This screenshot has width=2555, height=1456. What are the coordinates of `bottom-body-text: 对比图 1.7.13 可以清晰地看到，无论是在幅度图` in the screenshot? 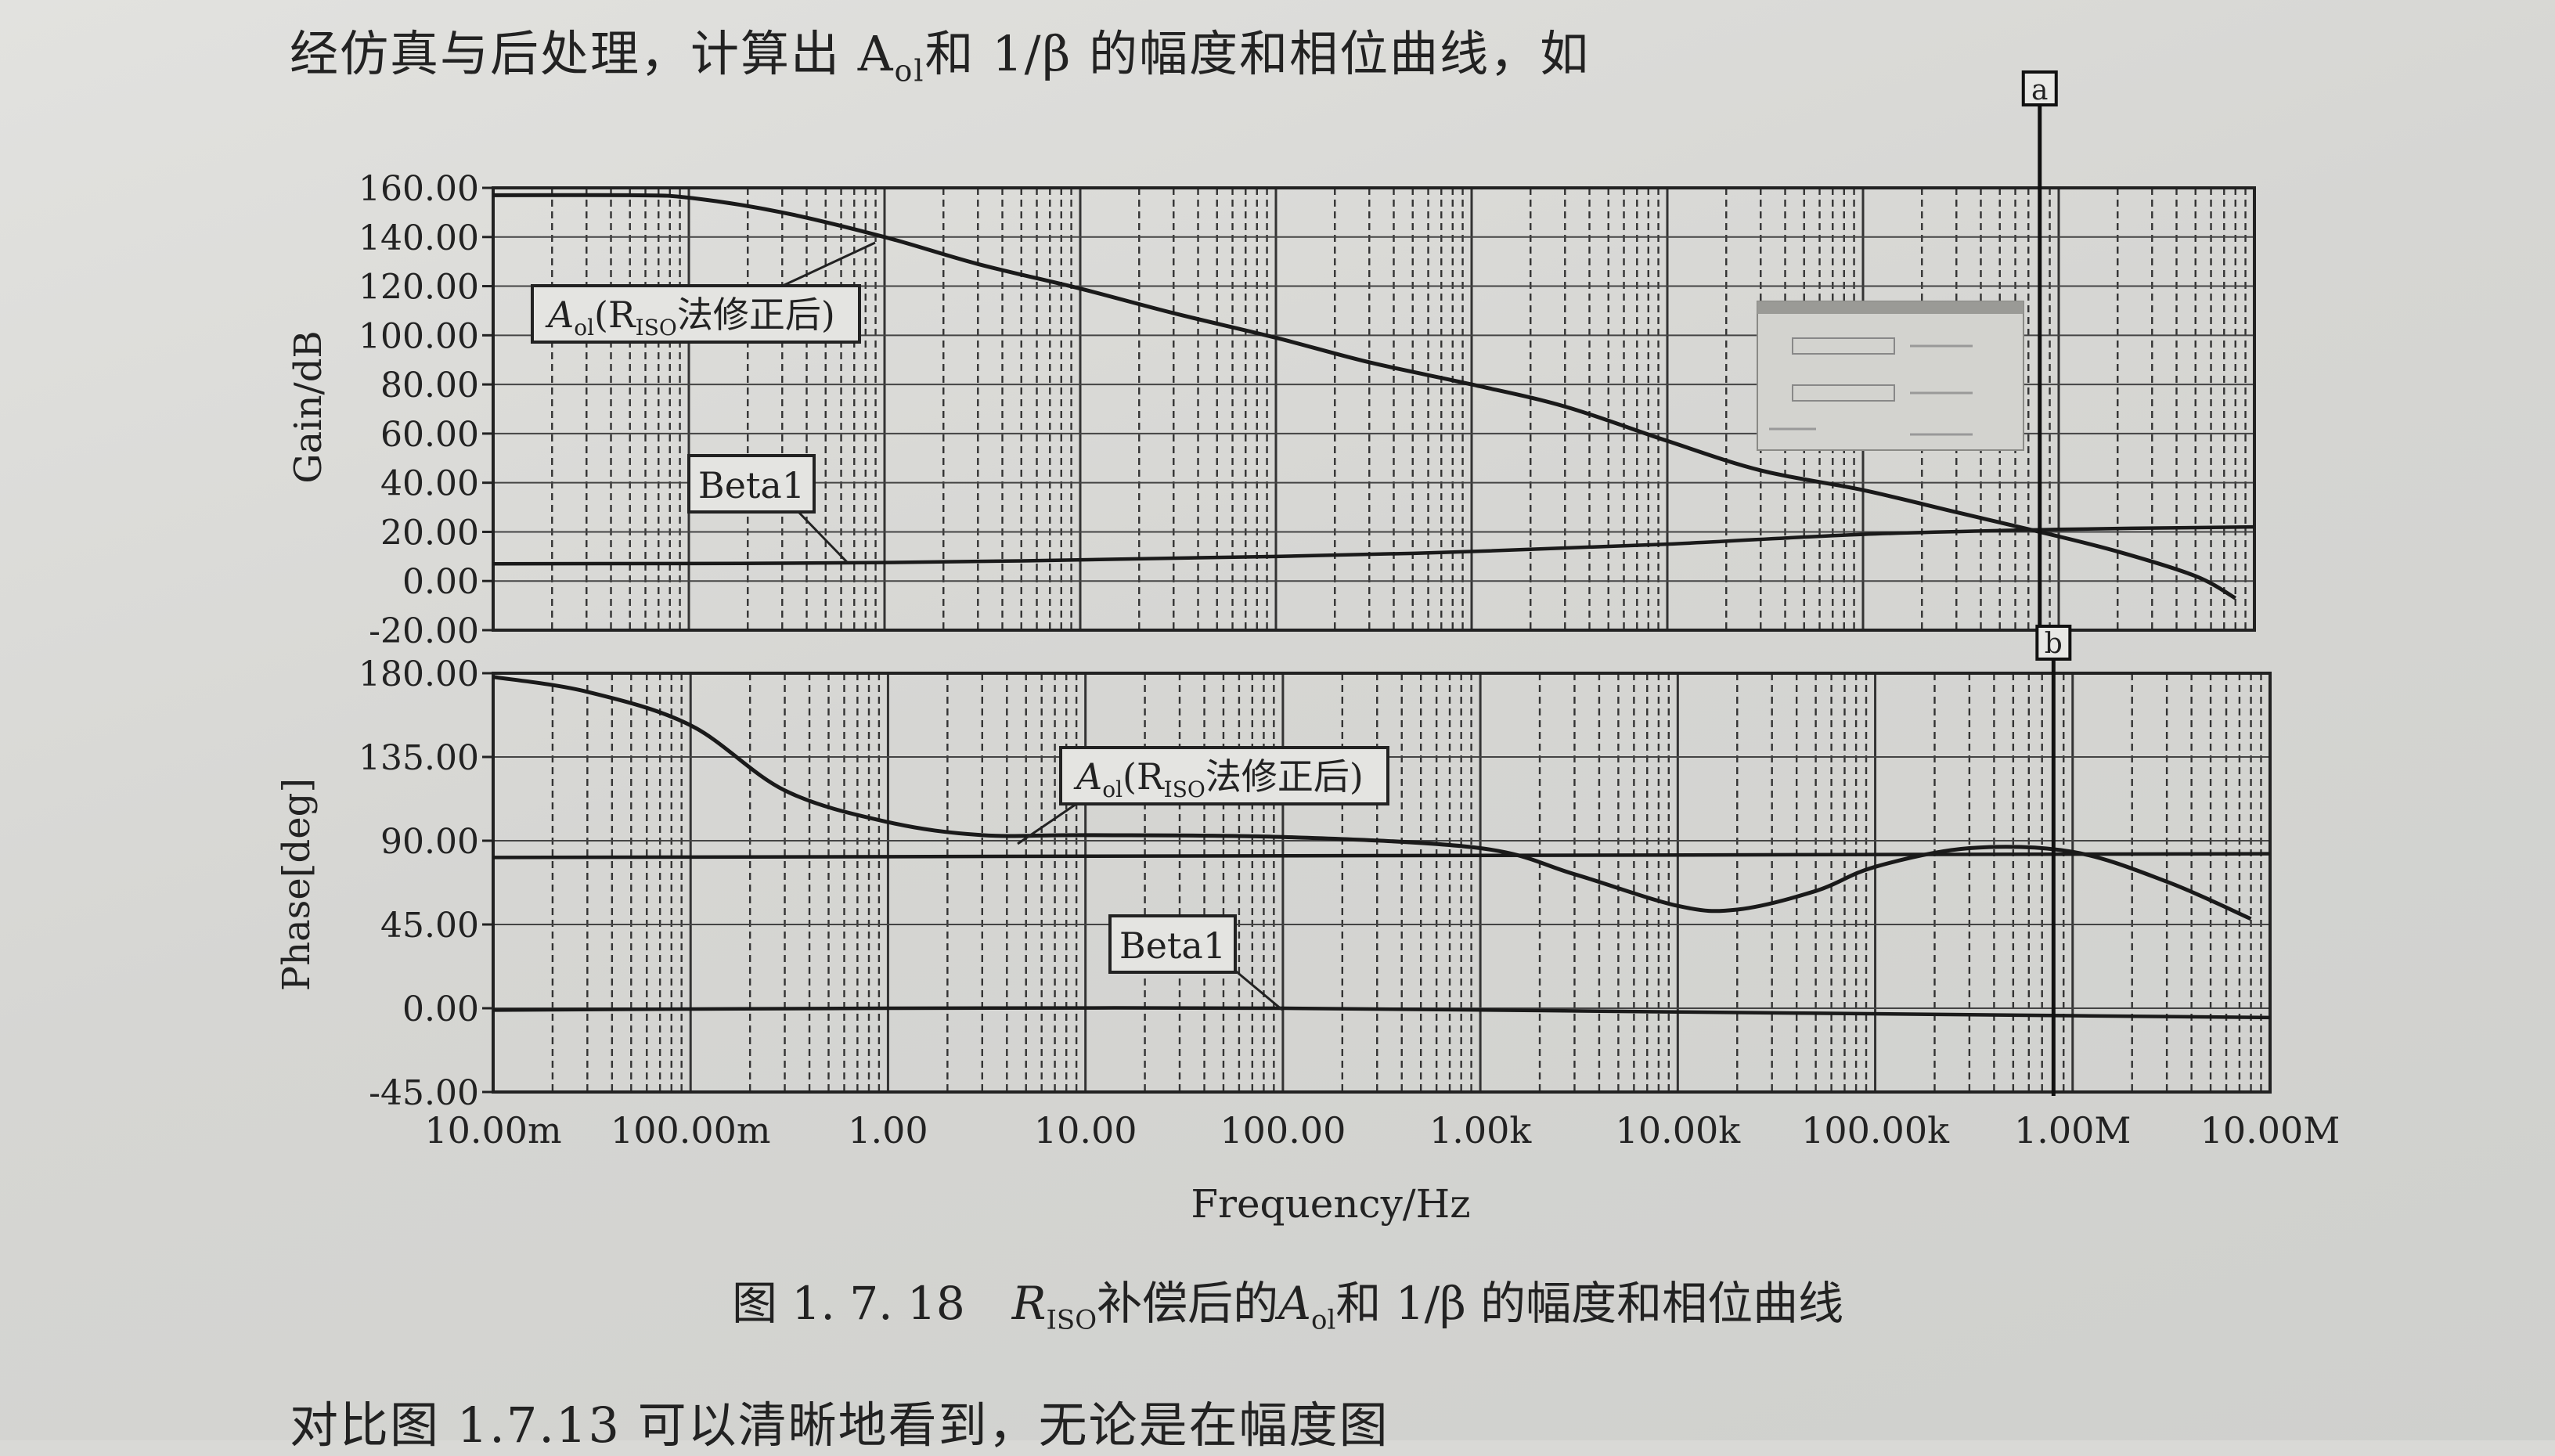 It's located at (839, 1425).